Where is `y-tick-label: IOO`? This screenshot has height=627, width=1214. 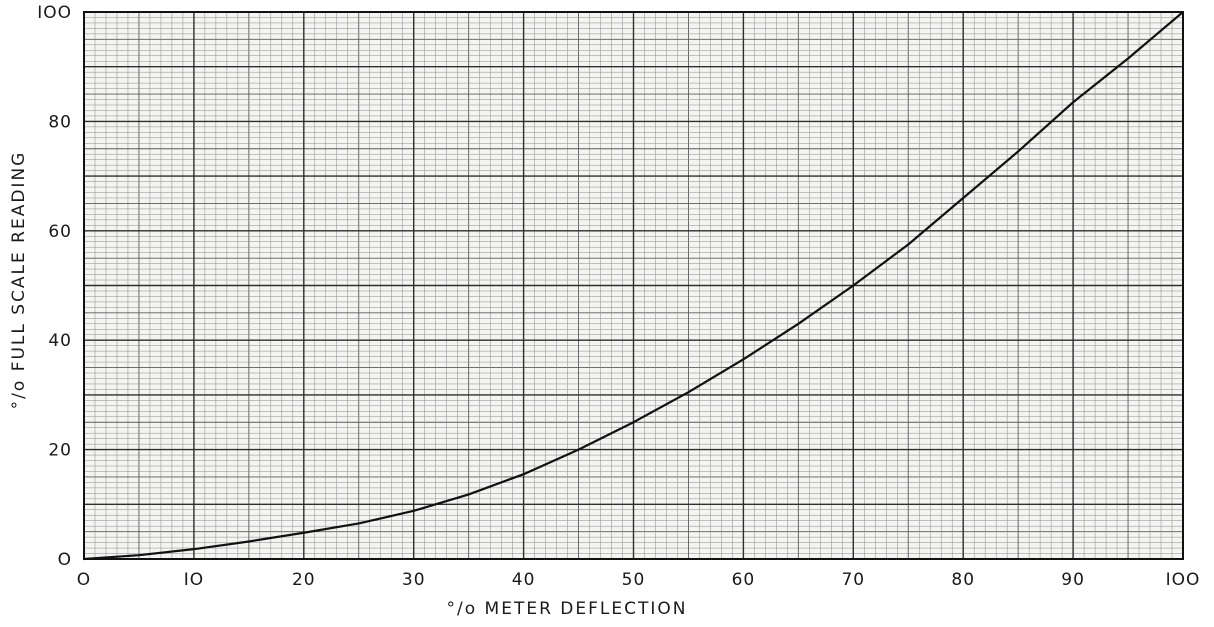 y-tick-label: IOO is located at coordinates (54, 13).